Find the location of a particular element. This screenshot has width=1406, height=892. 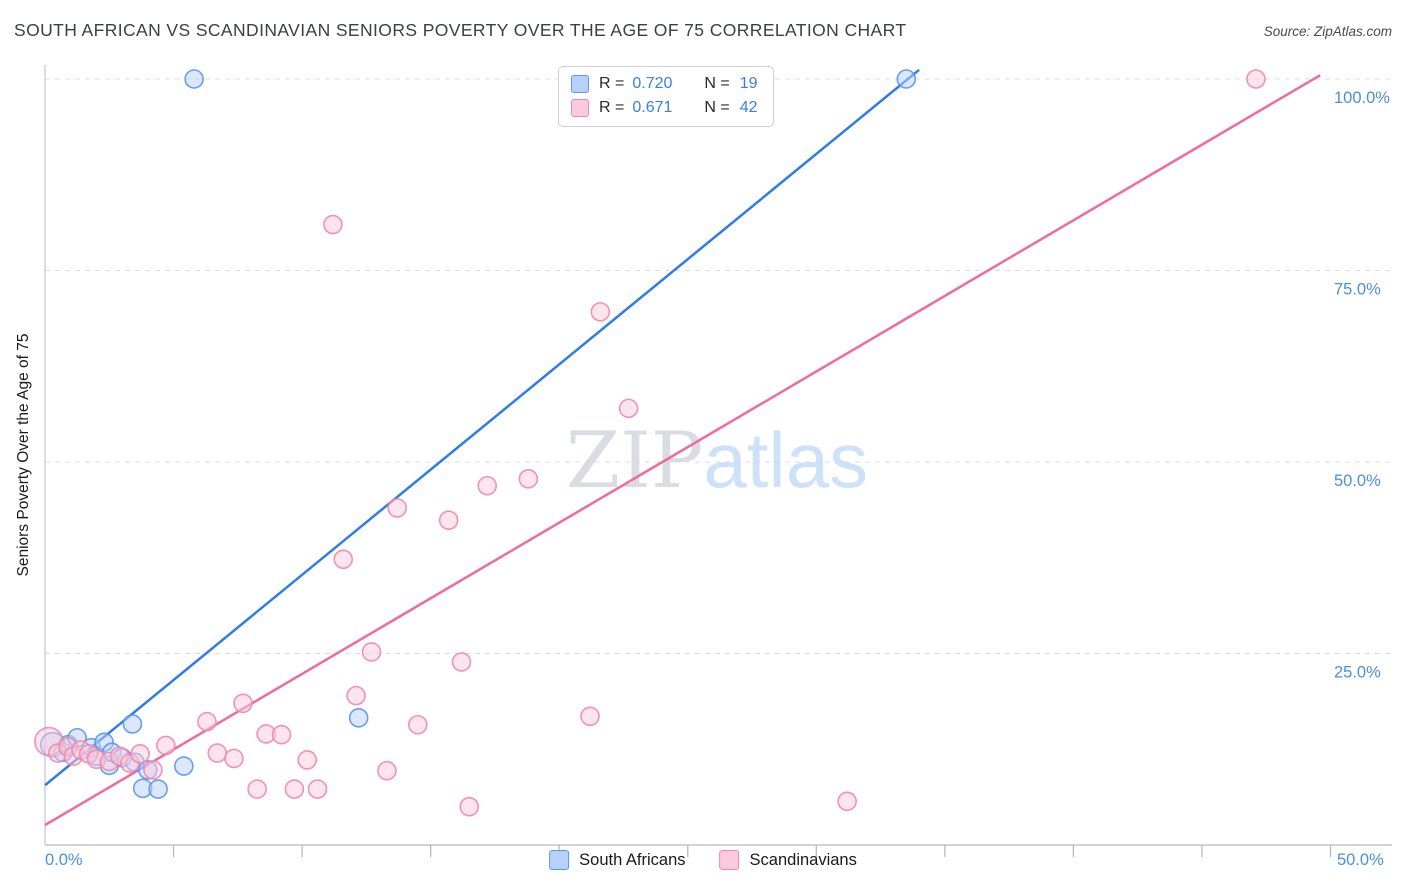

y-tick-labels: 100.0% 75.0% 50.0% 25.0% is located at coordinates (1362, 385).